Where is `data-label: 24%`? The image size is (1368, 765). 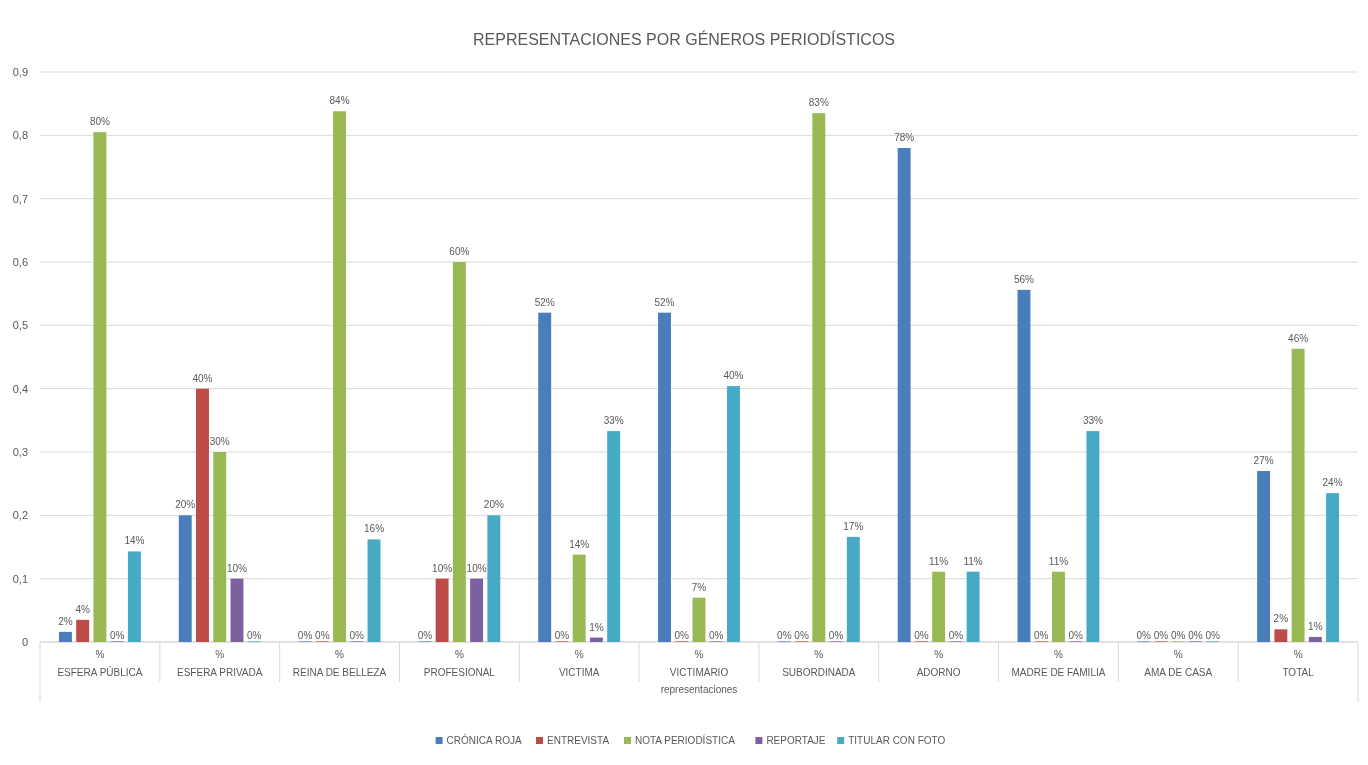 data-label: 24% is located at coordinates (1332, 483).